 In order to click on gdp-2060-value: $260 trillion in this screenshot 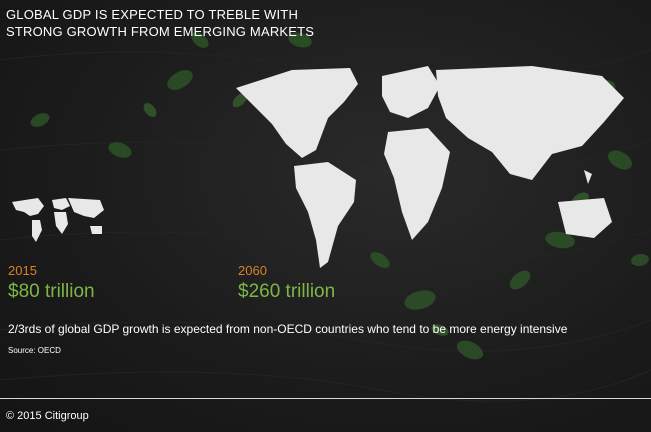, I will do `click(287, 291)`.